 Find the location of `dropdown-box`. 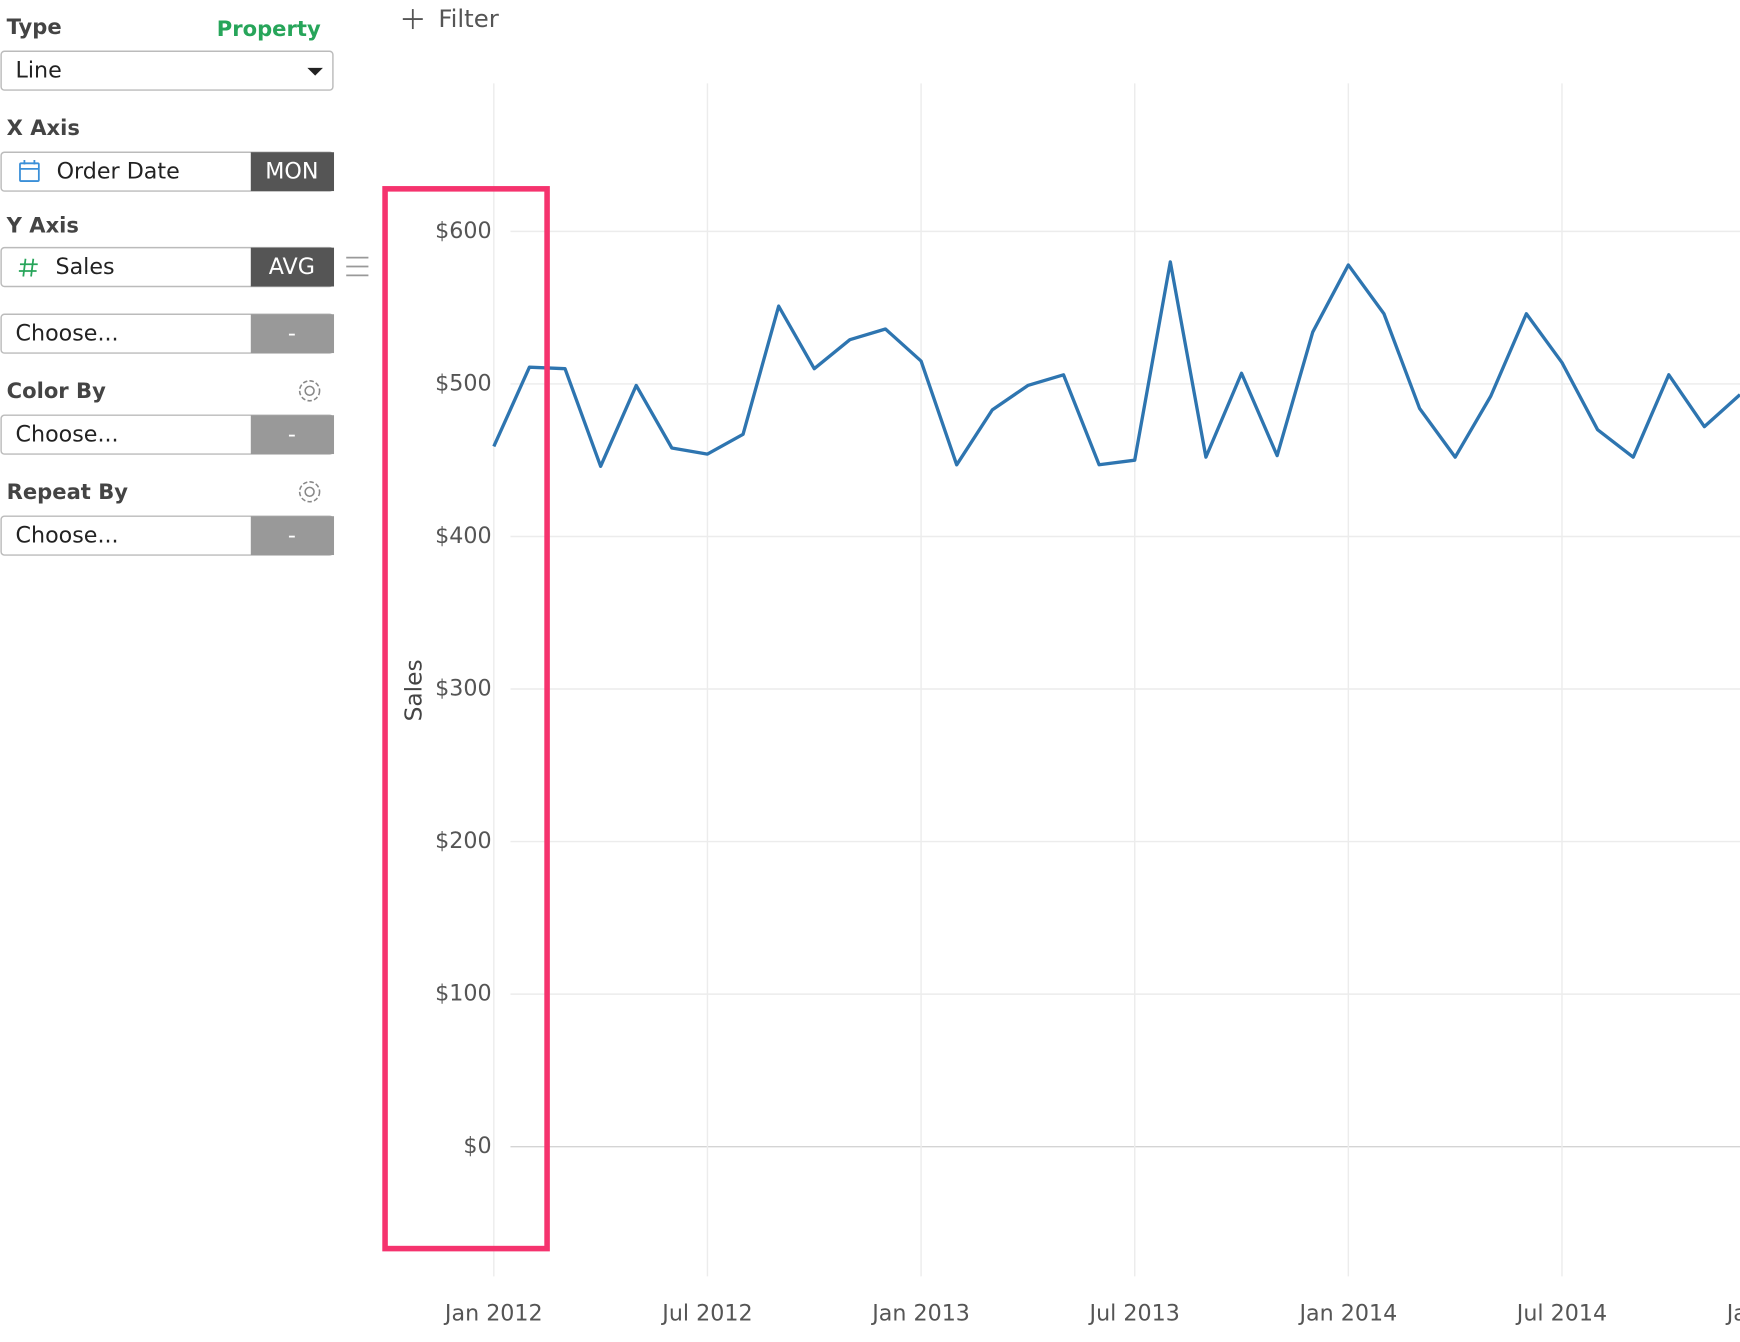

dropdown-box is located at coordinates (167, 70).